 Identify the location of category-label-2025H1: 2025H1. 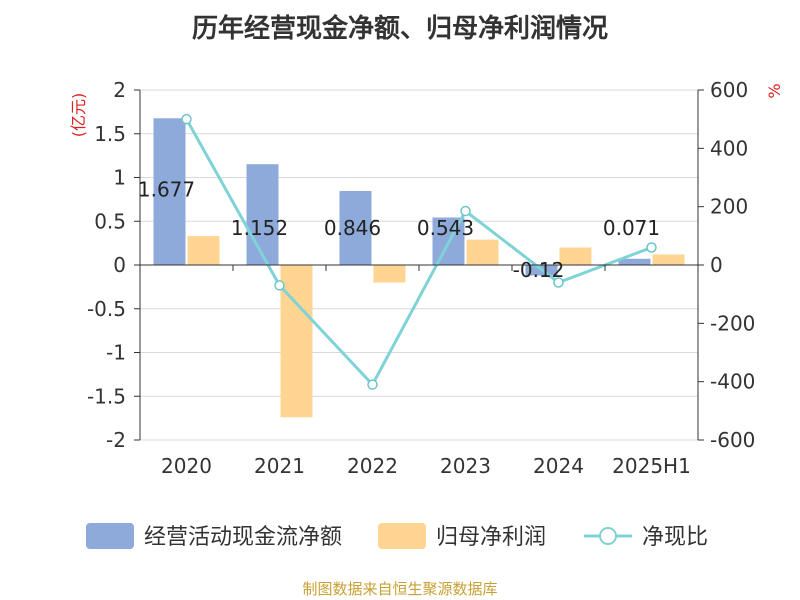
(651, 466).